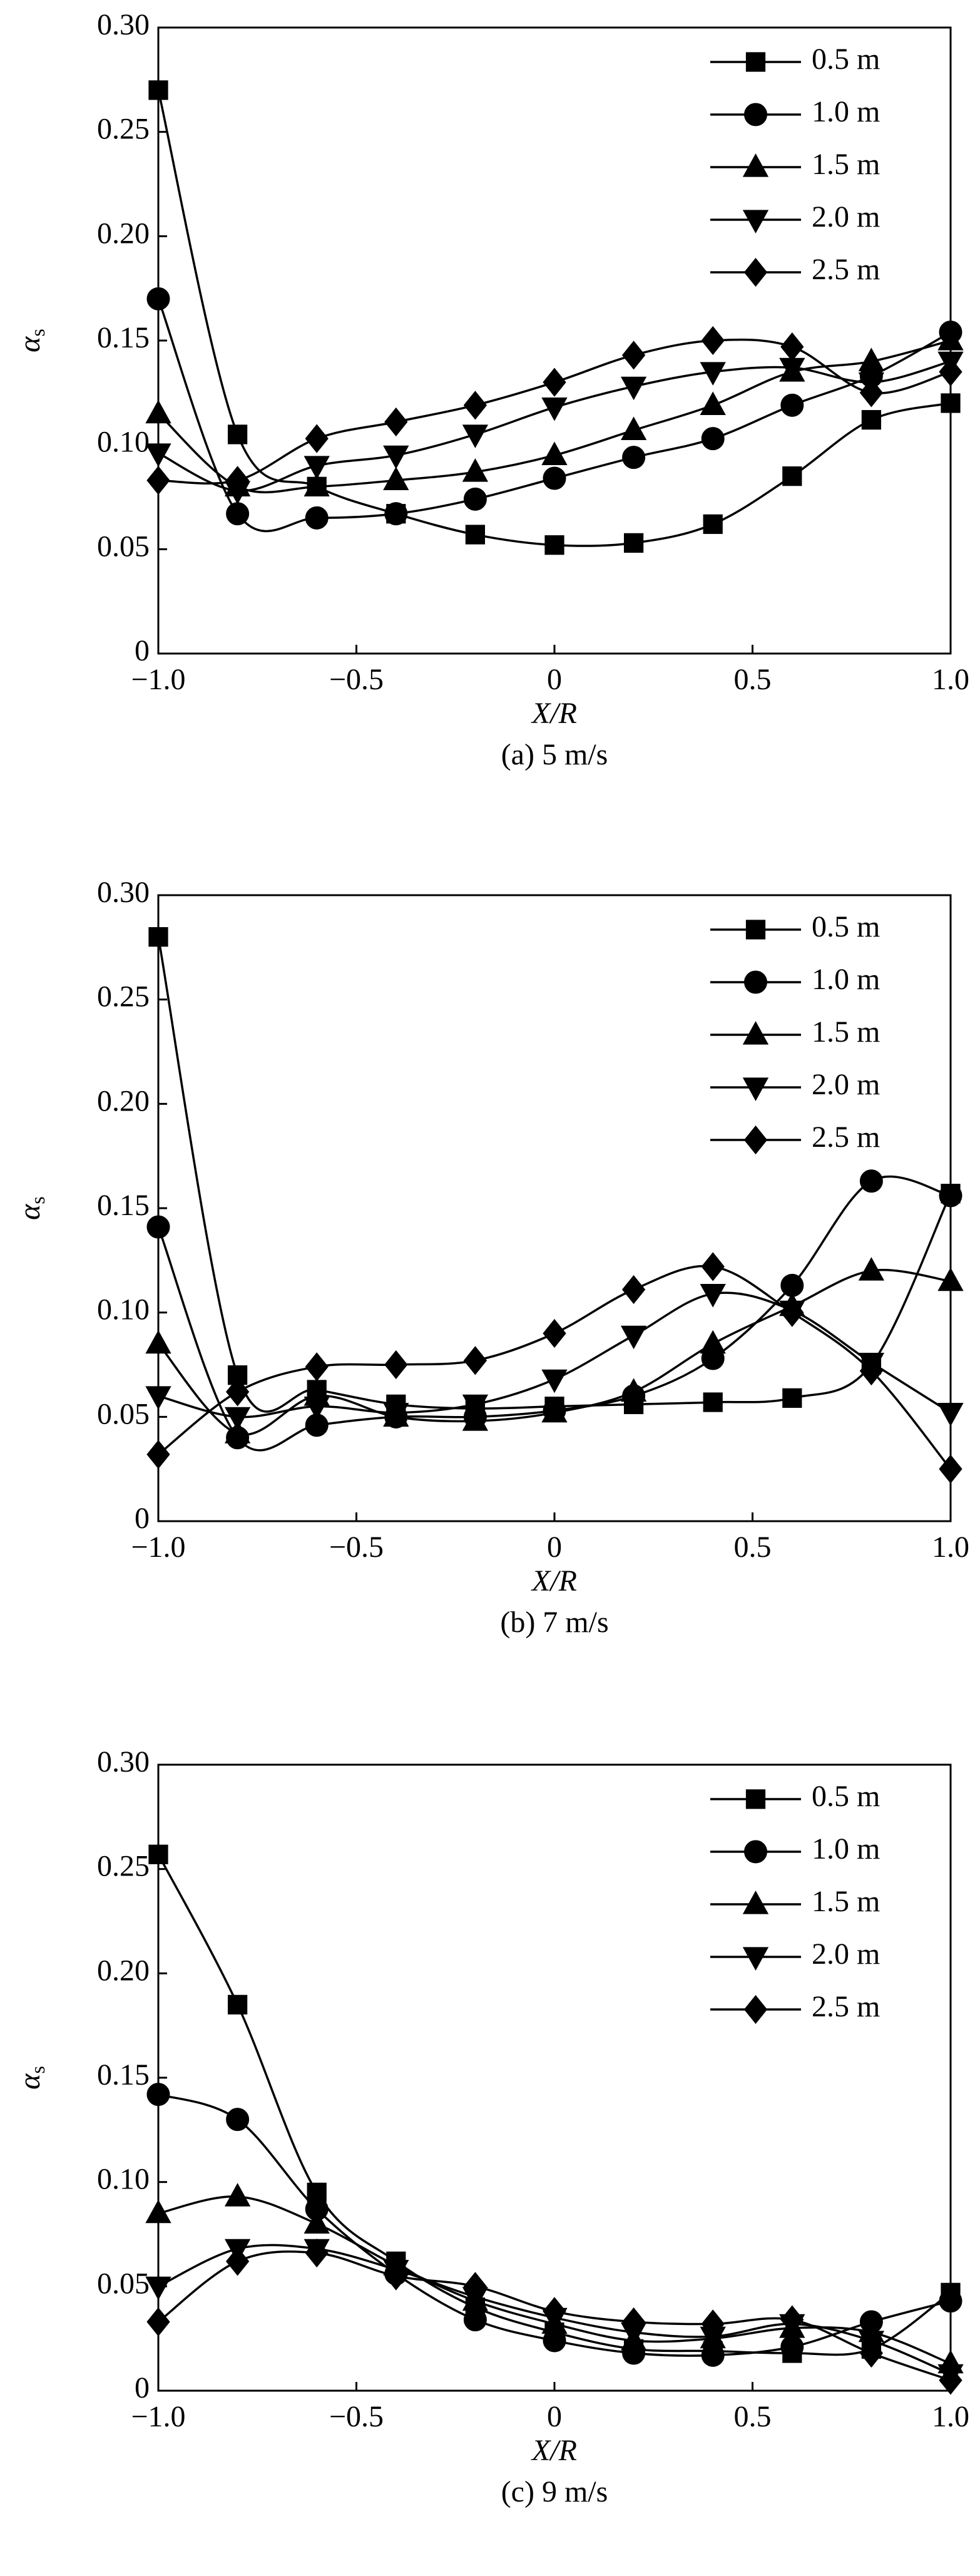  I want to click on y-tick-label: 0.05, so click(123, 2283).